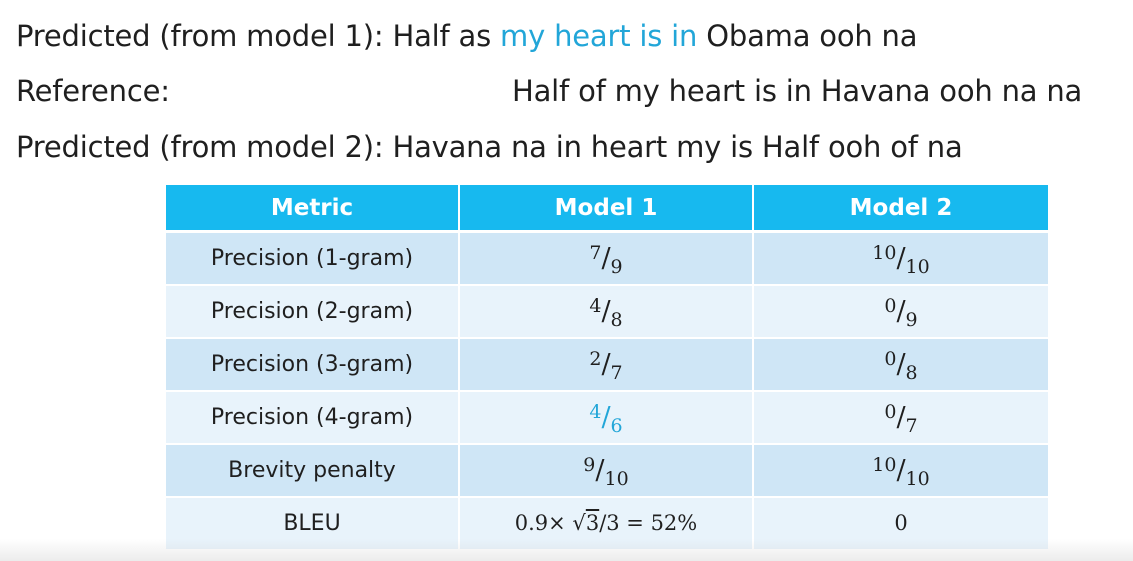  I want to click on model1-value: 4/8, so click(606, 312).